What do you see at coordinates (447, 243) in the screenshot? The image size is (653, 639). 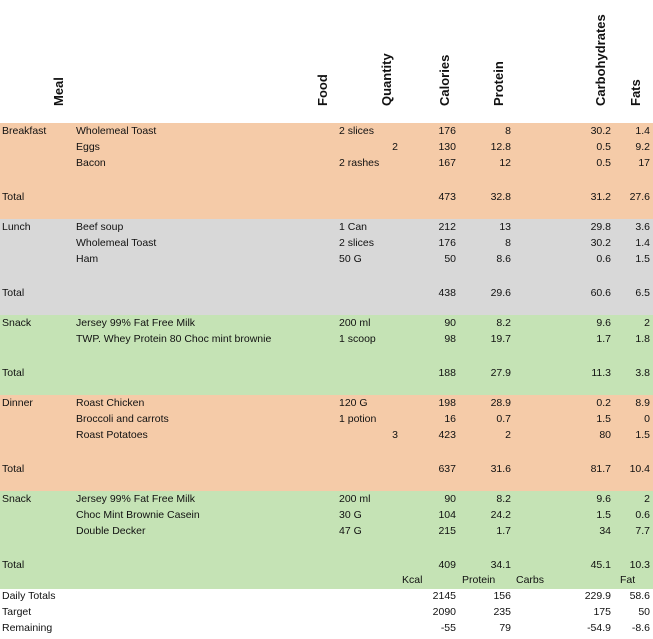 I see `calories-value: 176` at bounding box center [447, 243].